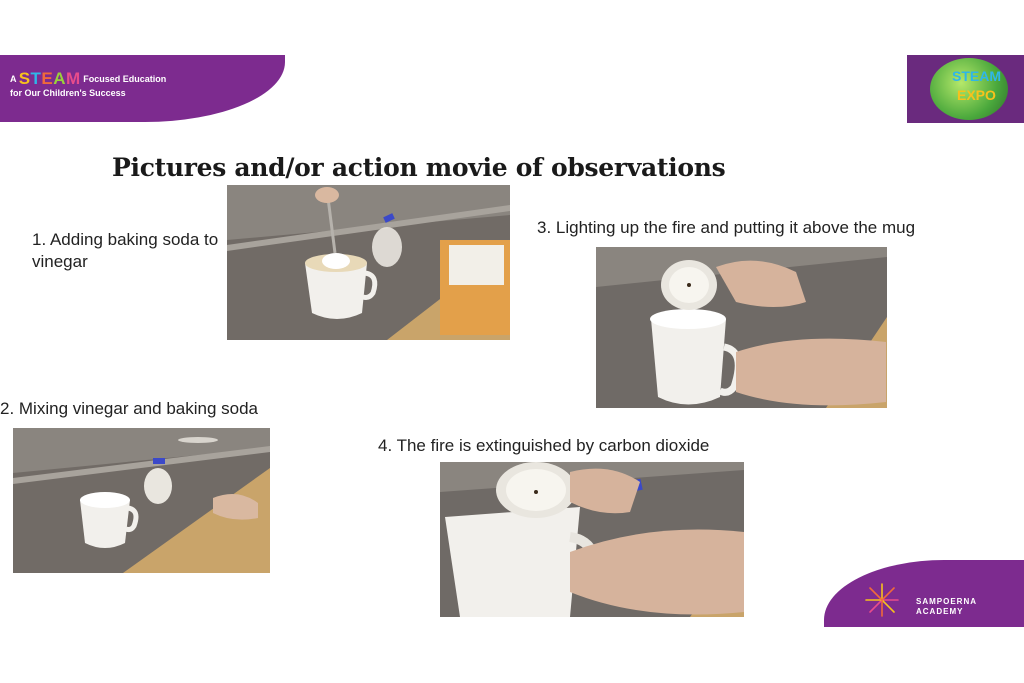 This screenshot has width=1024, height=683. What do you see at coordinates (368, 262) in the screenshot?
I see `step-1-photo` at bounding box center [368, 262].